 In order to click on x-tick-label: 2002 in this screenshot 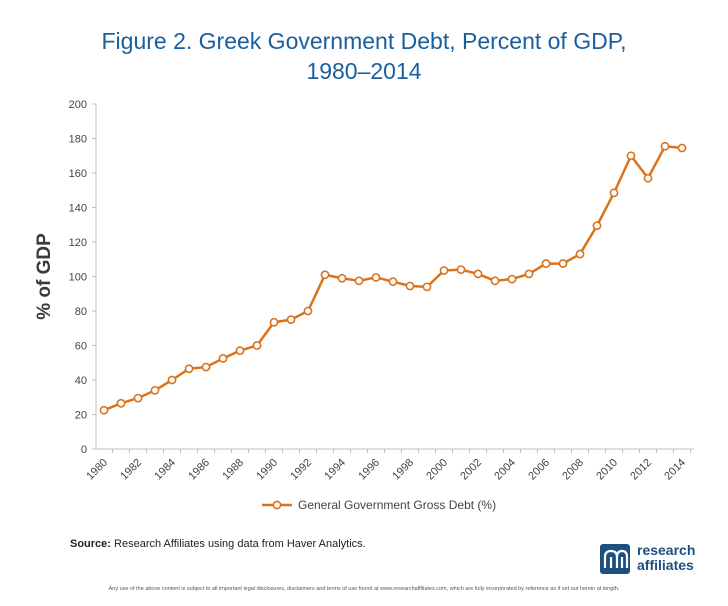, I will do `click(471, 470)`.